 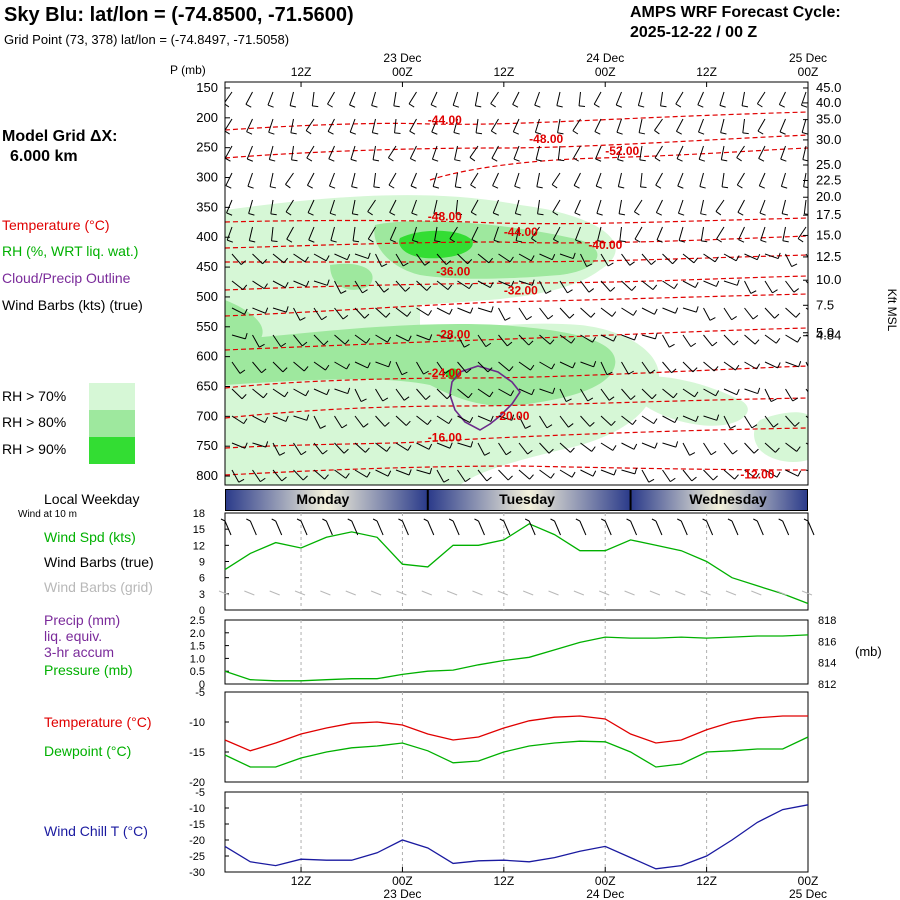 What do you see at coordinates (825, 332) in the screenshot?
I see `height-tick-label: 5.0` at bounding box center [825, 332].